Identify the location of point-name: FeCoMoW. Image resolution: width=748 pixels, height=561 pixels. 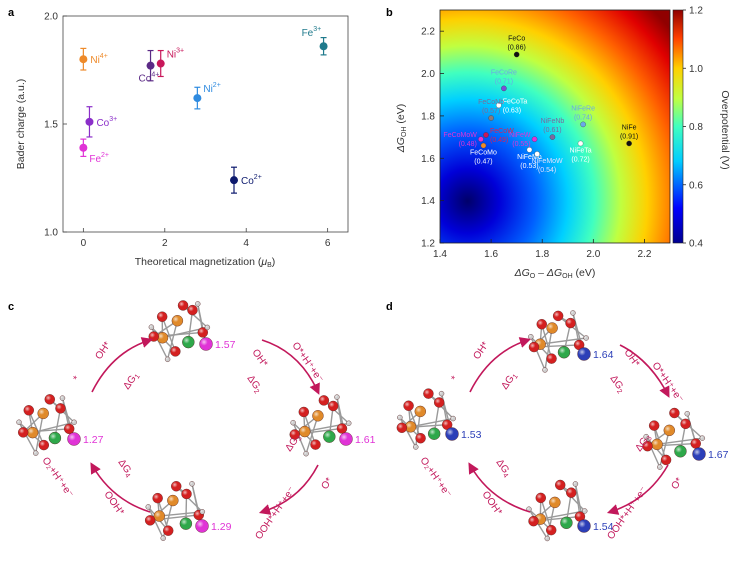
(460, 135).